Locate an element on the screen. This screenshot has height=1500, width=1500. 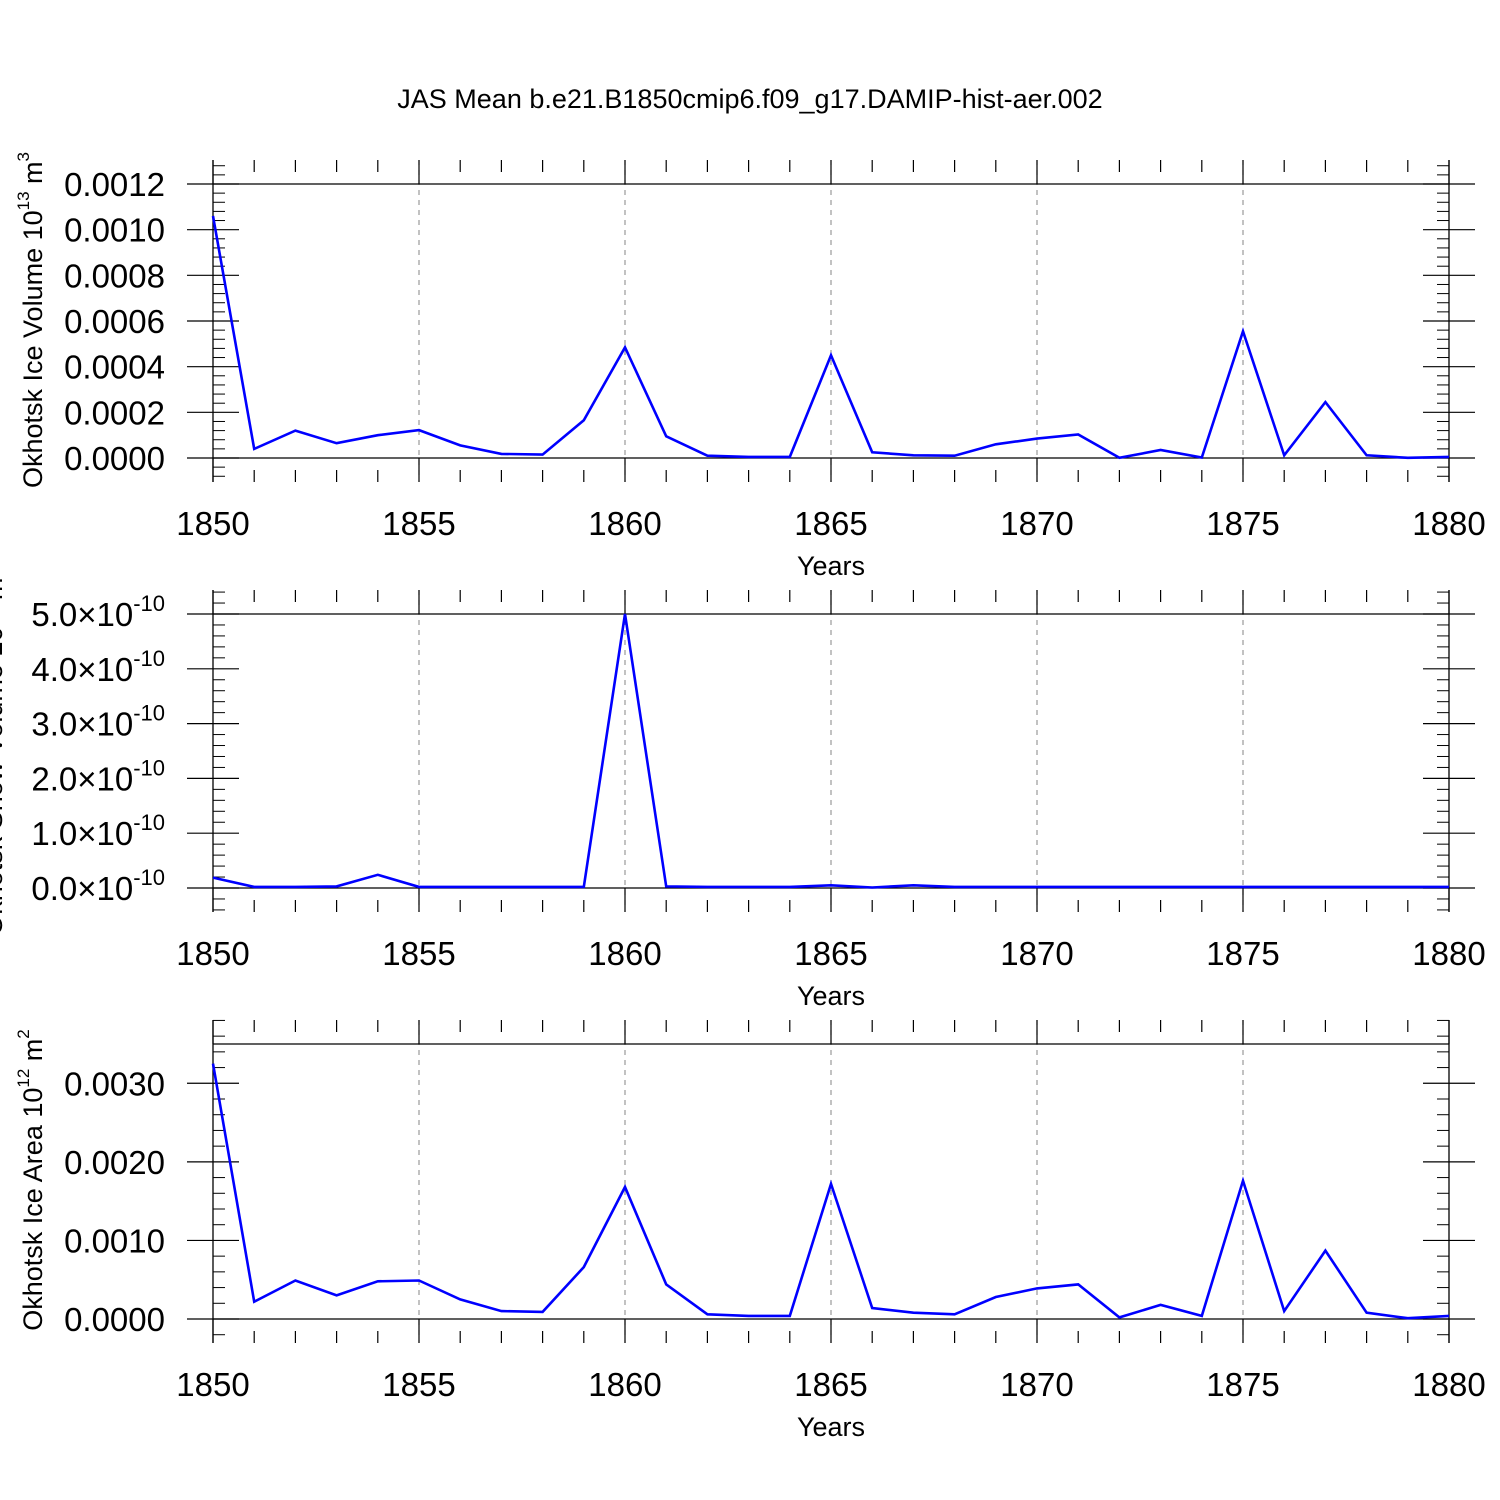
y-tick-label: 2.0×10⁻¹⁰ is located at coordinates (98, 776).